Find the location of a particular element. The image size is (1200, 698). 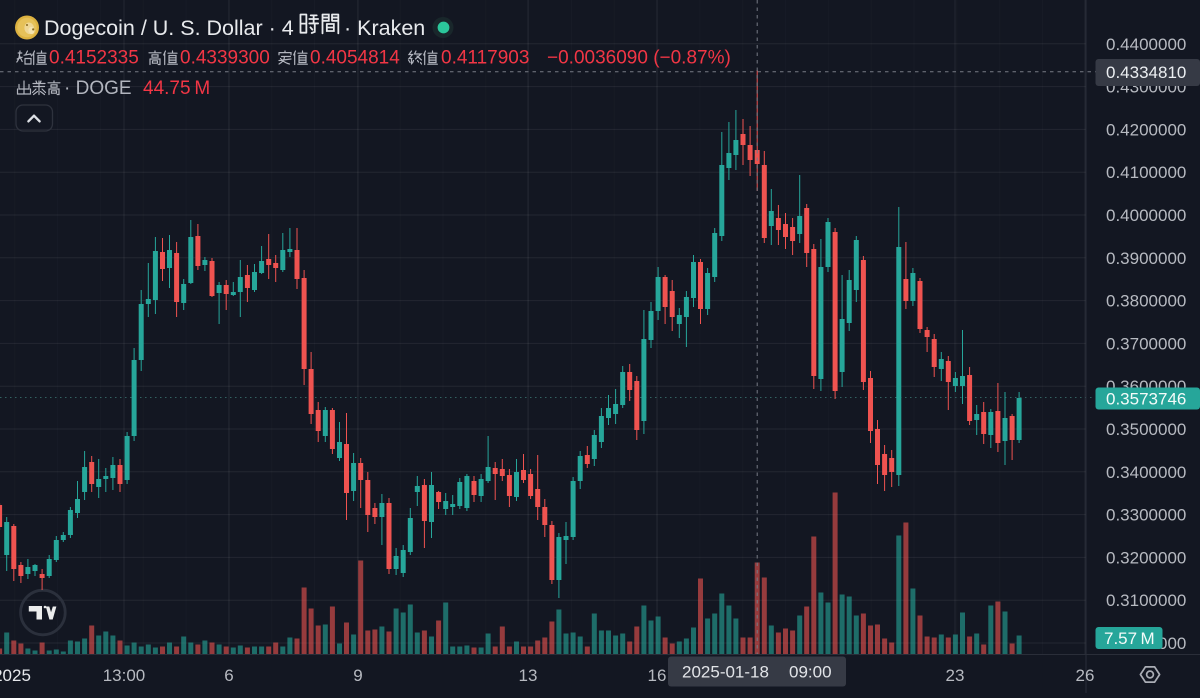

svg-text: 0.4334810 is located at coordinates (1146, 72).